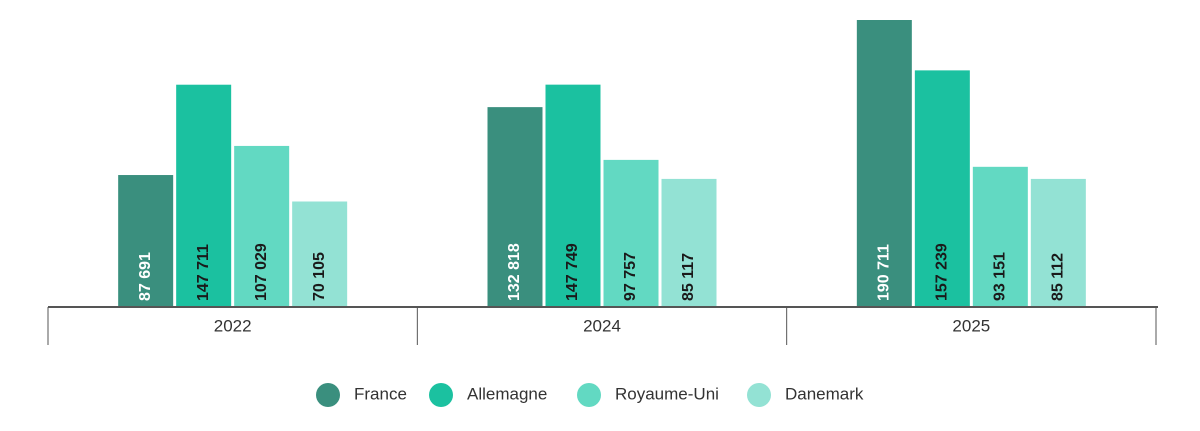 The width and height of the screenshot is (1200, 431). I want to click on value-label: 70 105, so click(319, 276).